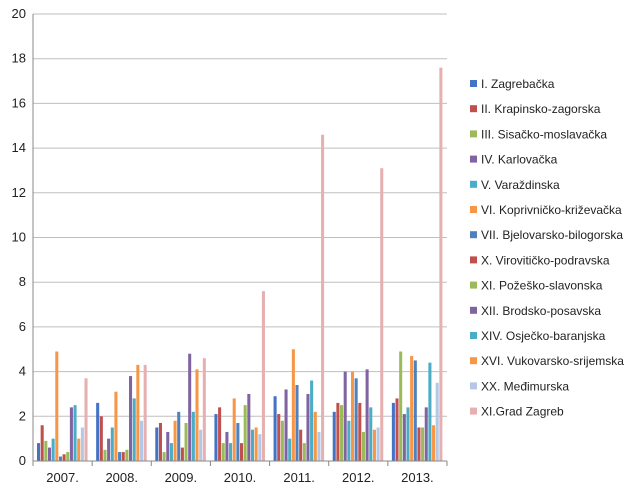 Image resolution: width=639 pixels, height=490 pixels. I want to click on x-tick-label: 2008., so click(121, 477).